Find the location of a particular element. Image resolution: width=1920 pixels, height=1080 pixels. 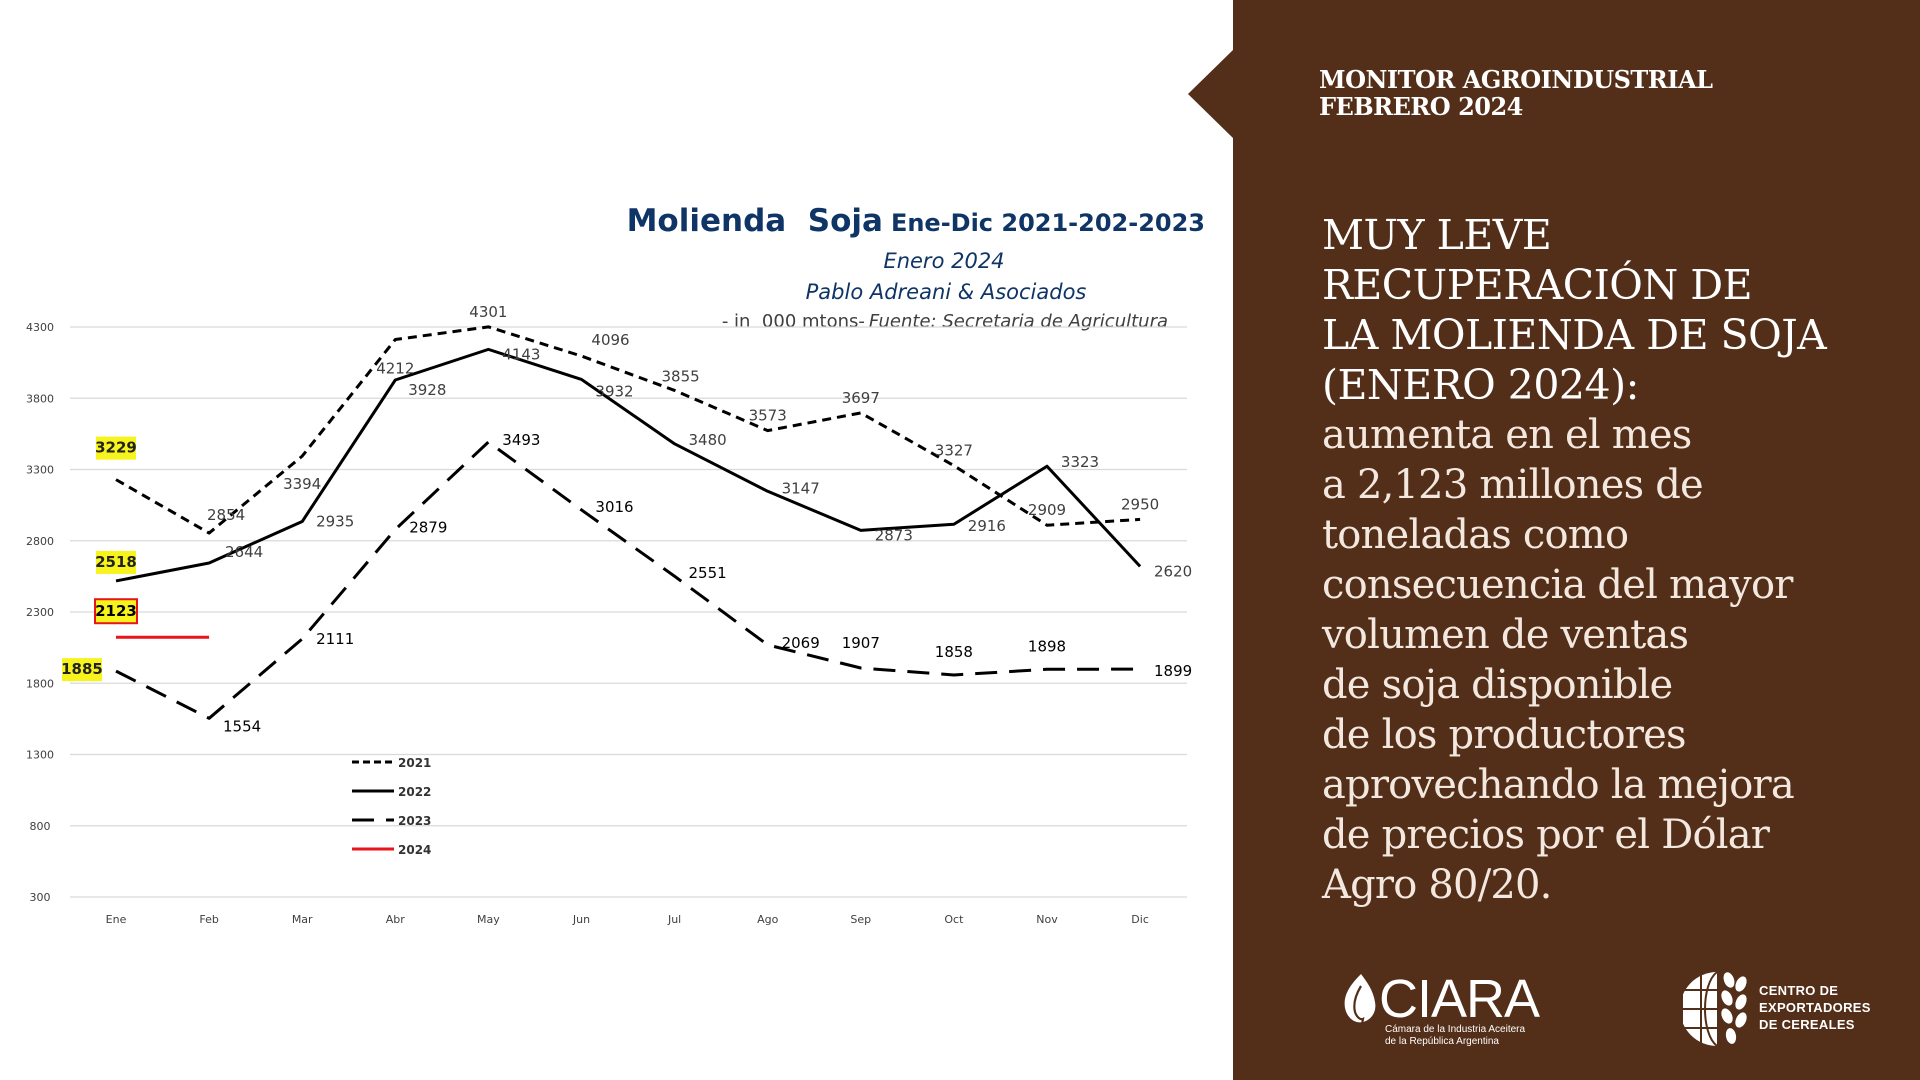

cec-wordmark-line: DE CEREALES is located at coordinates (1807, 1024).